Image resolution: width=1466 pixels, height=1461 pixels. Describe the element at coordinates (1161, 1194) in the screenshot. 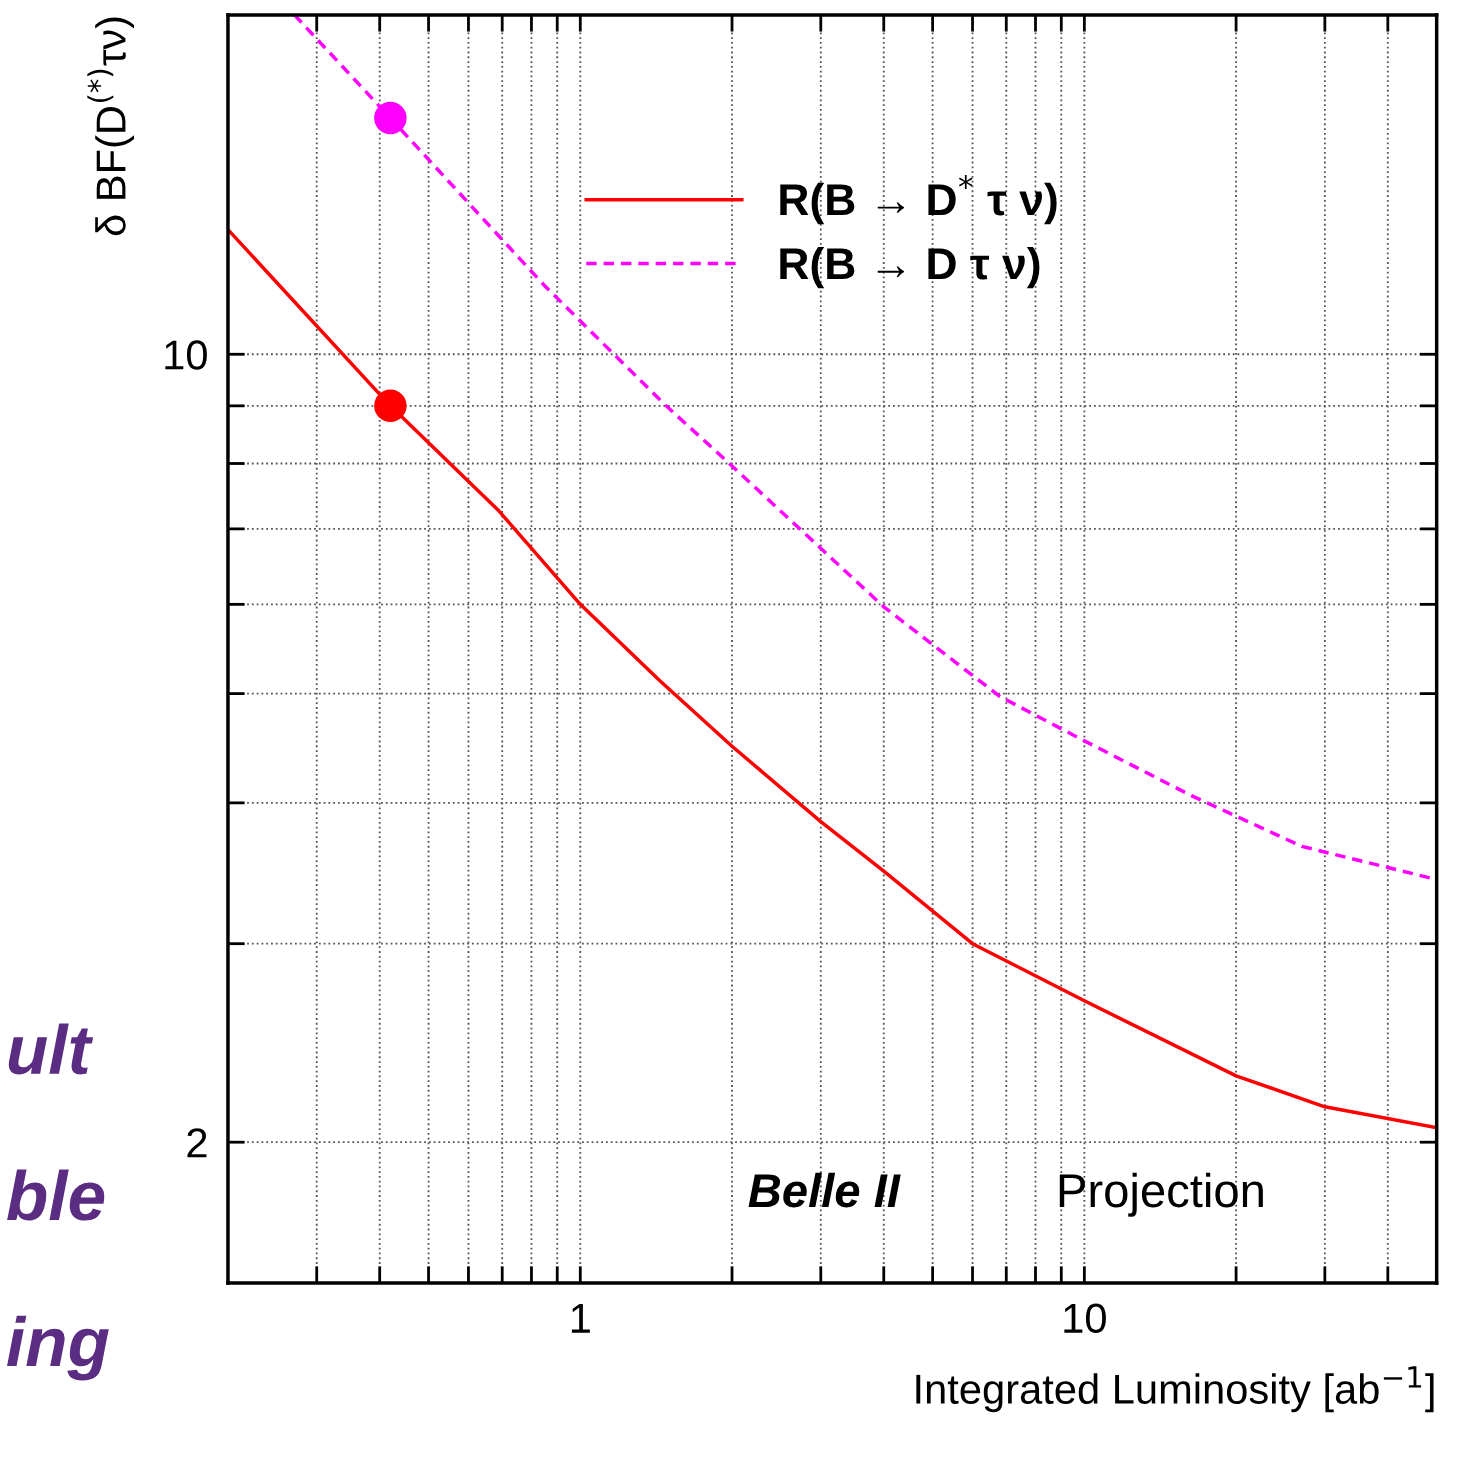

I see `annotation: Projection` at that location.